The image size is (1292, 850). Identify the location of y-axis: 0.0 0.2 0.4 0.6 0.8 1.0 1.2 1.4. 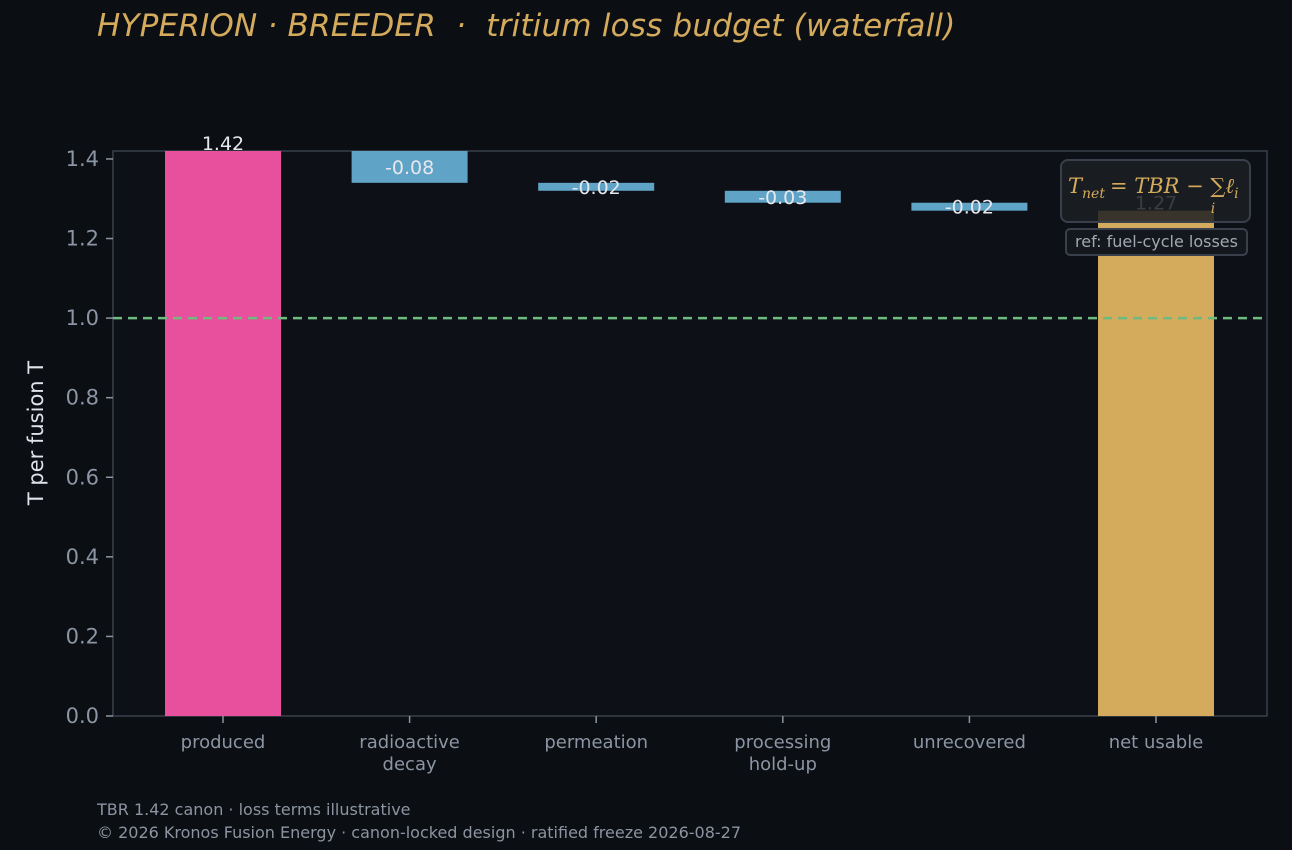
(89, 437).